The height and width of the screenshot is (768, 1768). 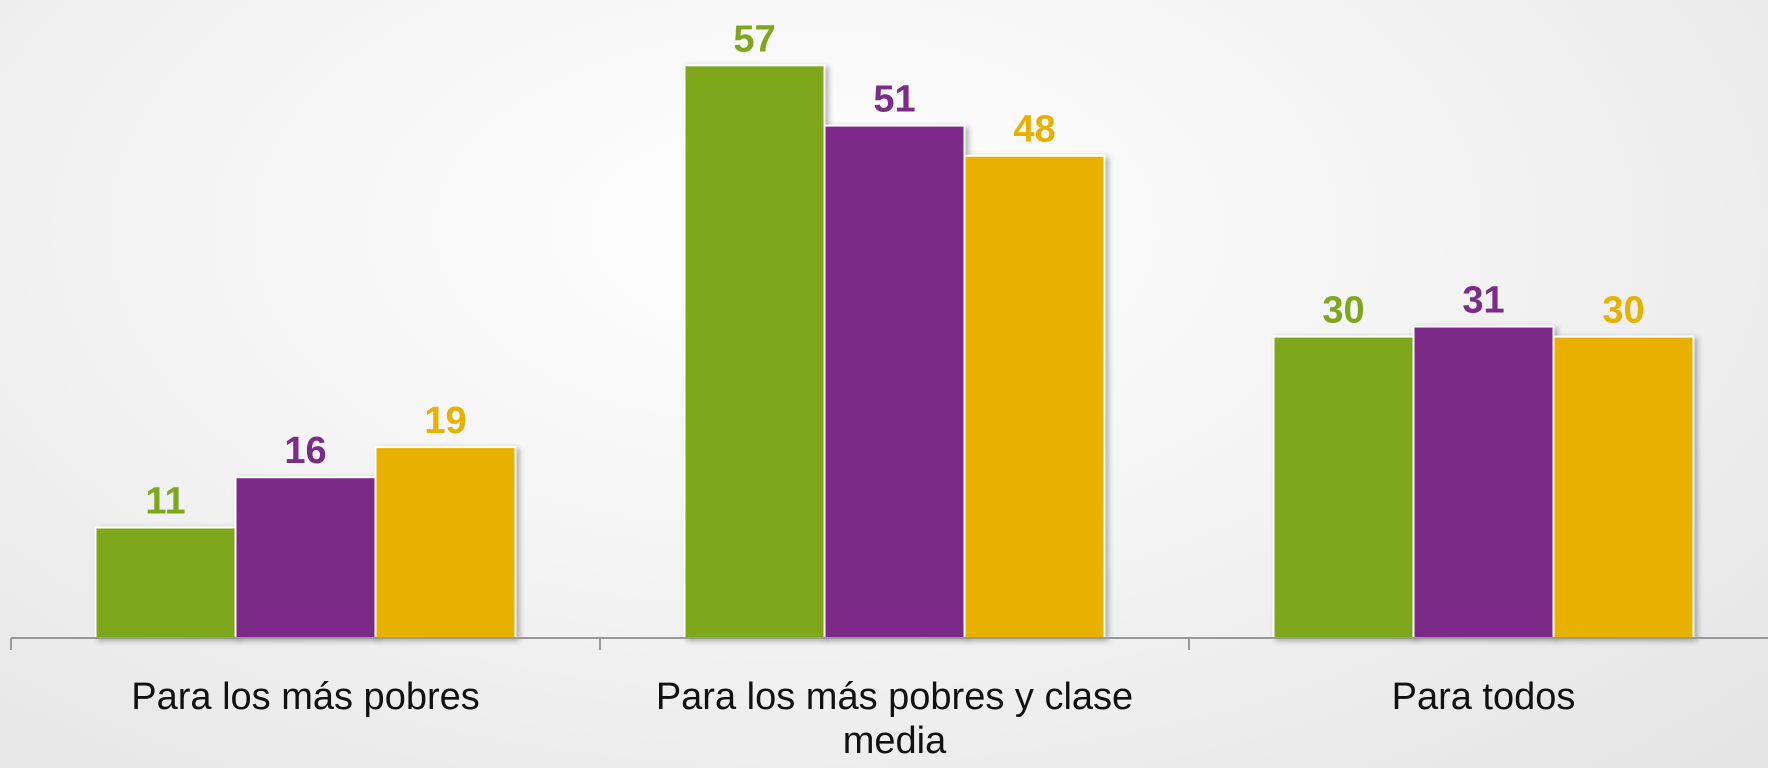 What do you see at coordinates (1034, 130) in the screenshot?
I see `value-label: 48` at bounding box center [1034, 130].